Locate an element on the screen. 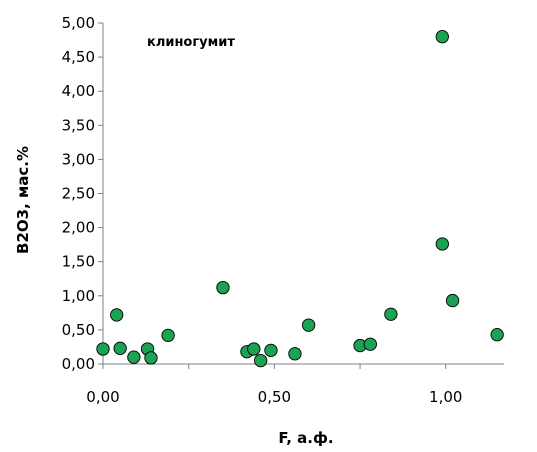 This screenshot has width=537, height=452. series-annotation: клиногумит is located at coordinates (191, 42).